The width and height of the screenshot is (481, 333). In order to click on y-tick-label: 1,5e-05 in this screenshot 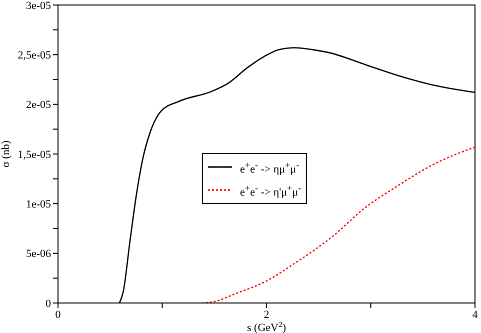, I will do `click(35, 154)`.